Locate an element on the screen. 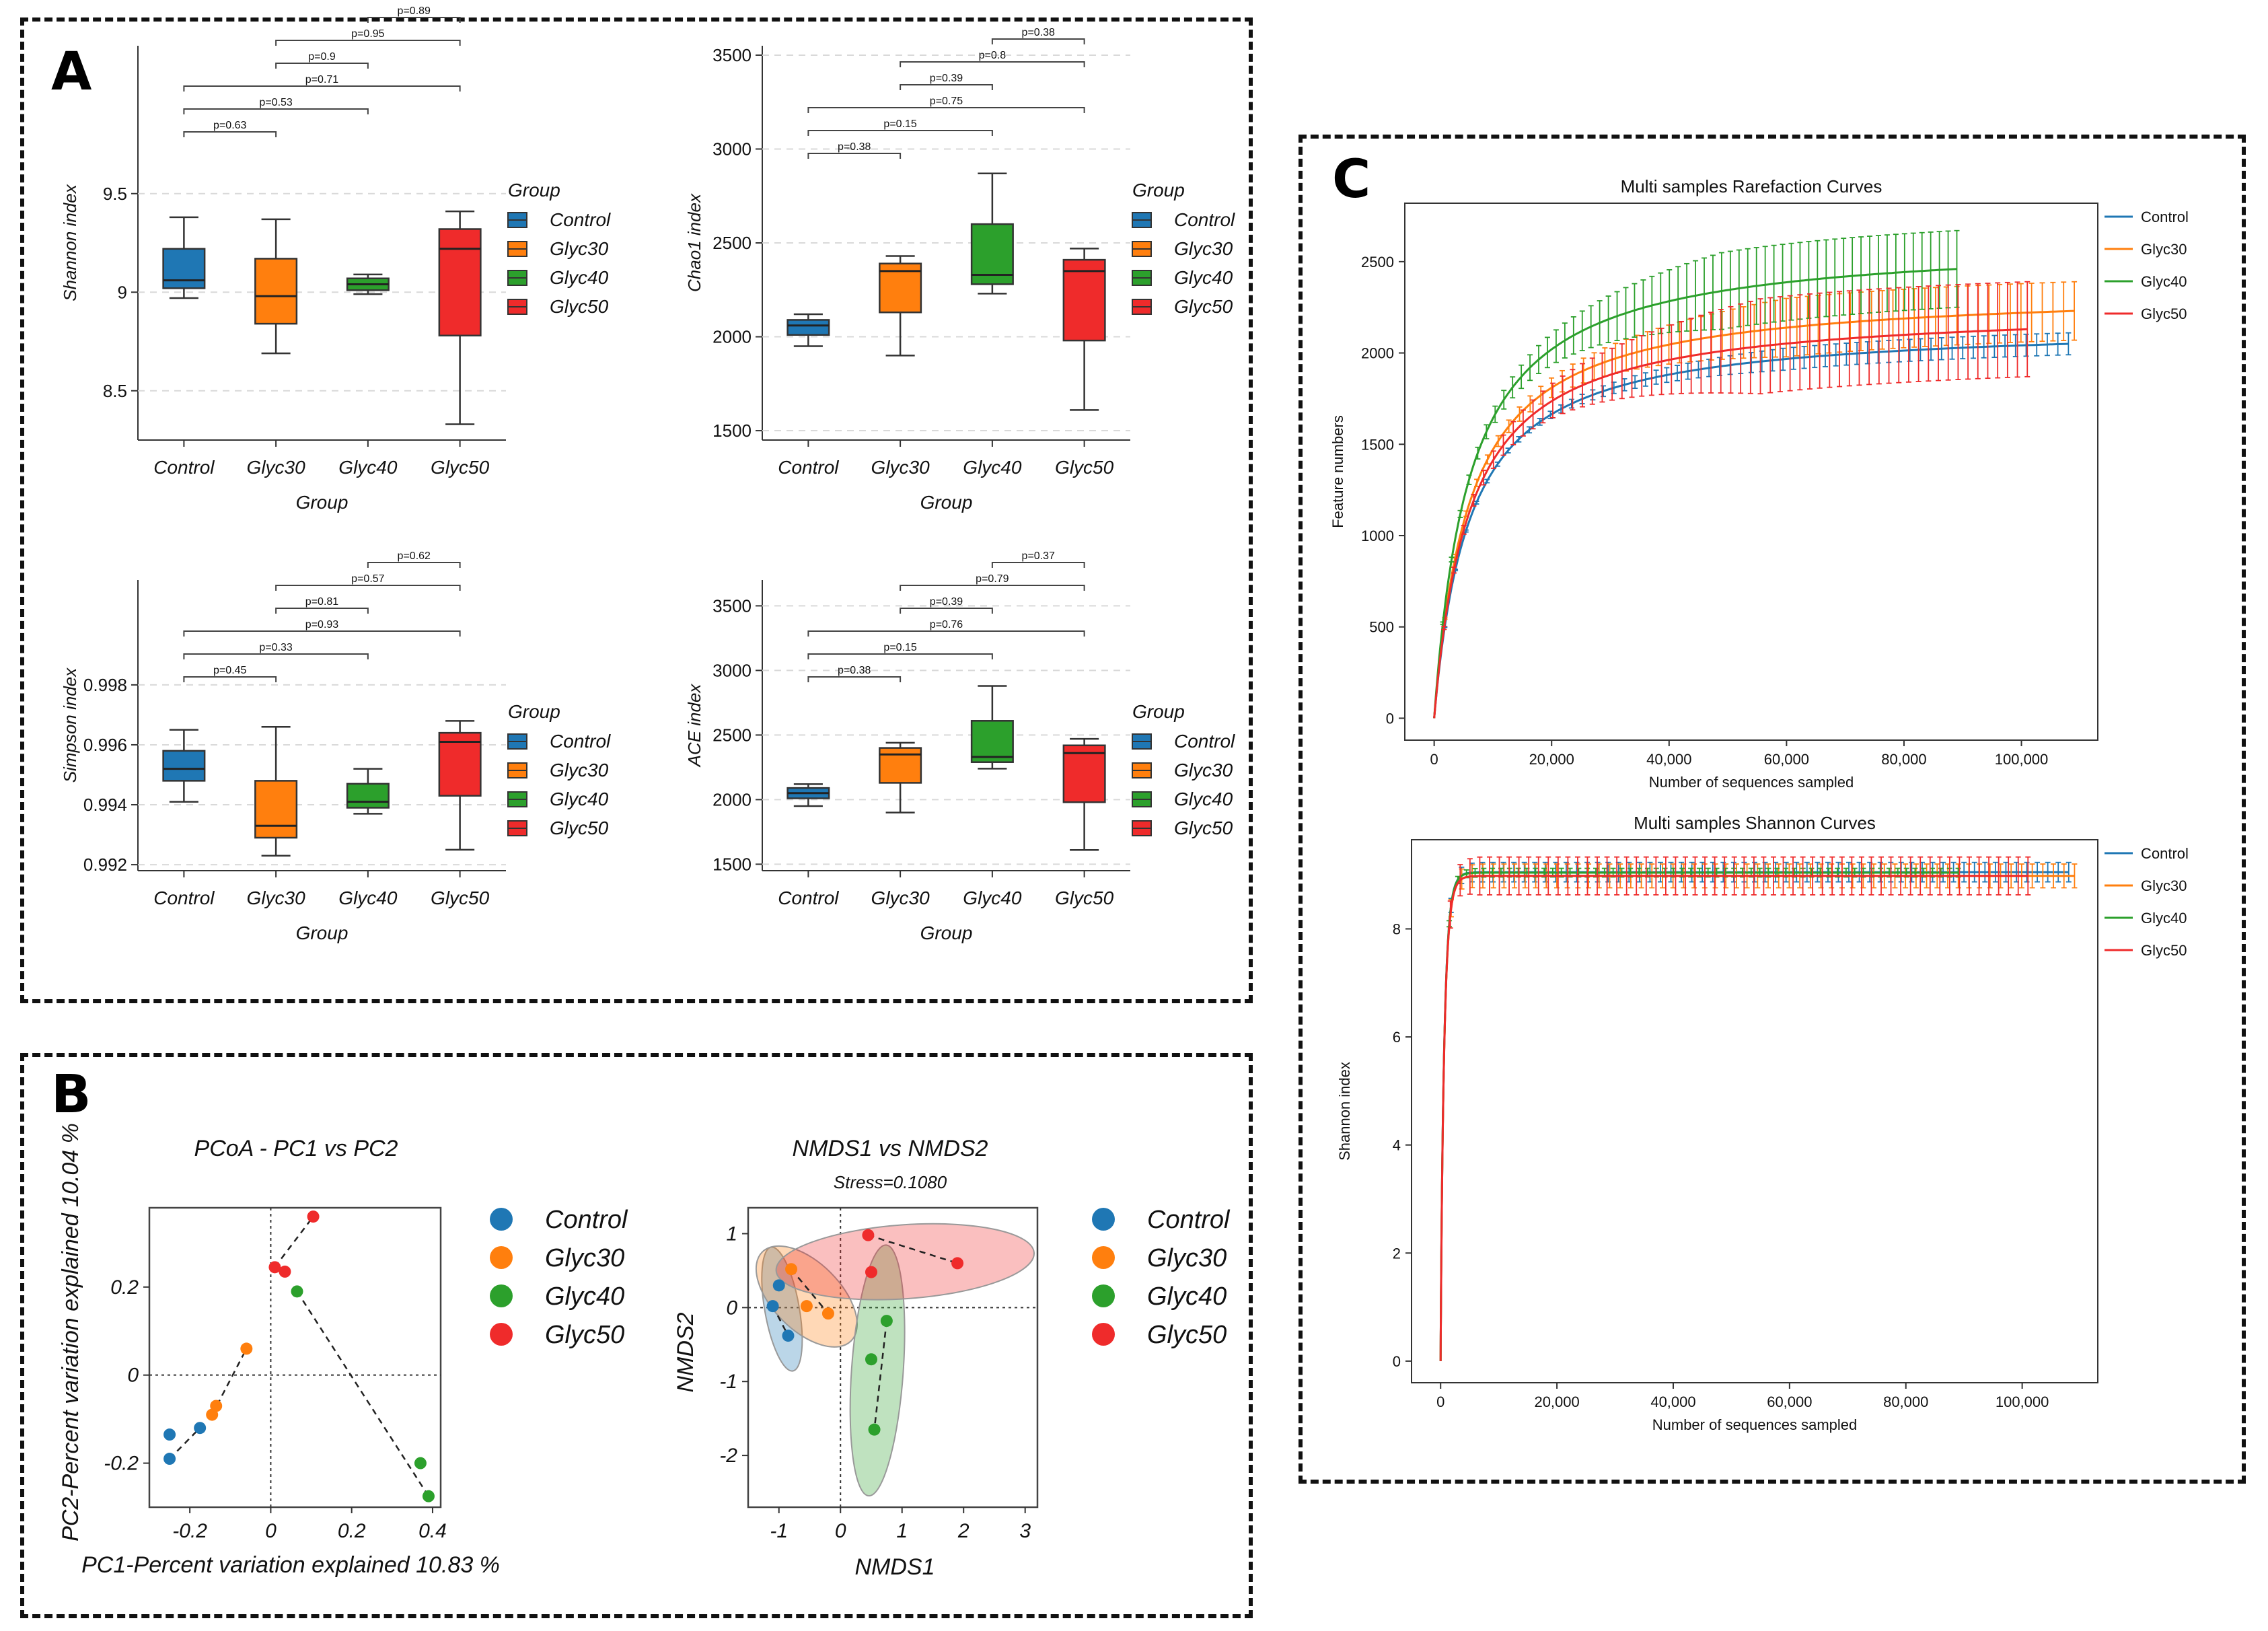  simpson-box-box-glyc40 is located at coordinates (368, 796).